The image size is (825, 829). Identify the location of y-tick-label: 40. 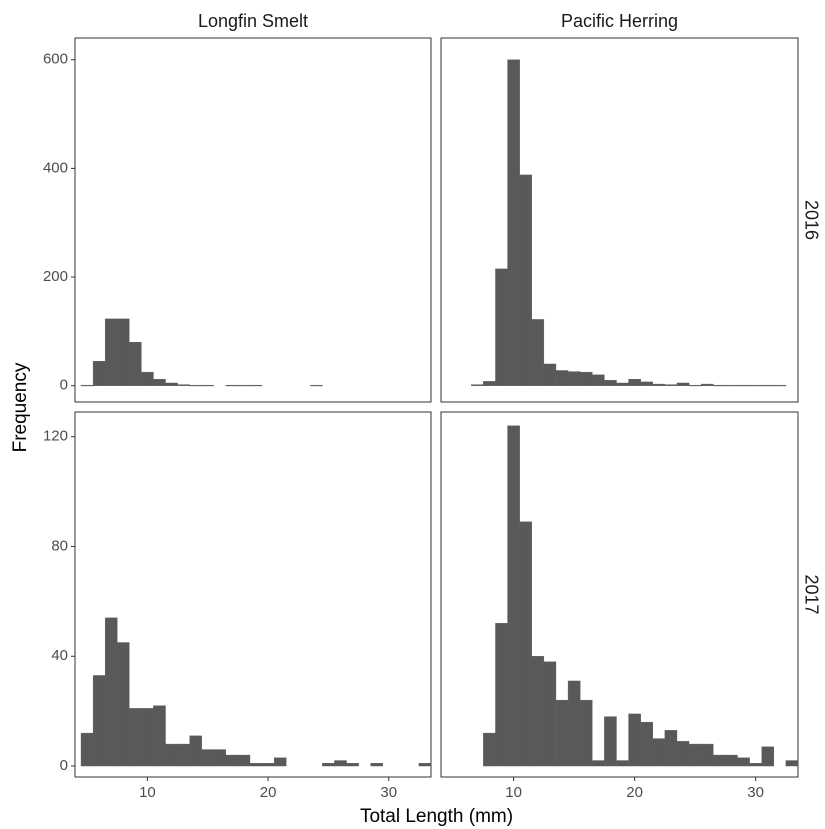
(59, 655).